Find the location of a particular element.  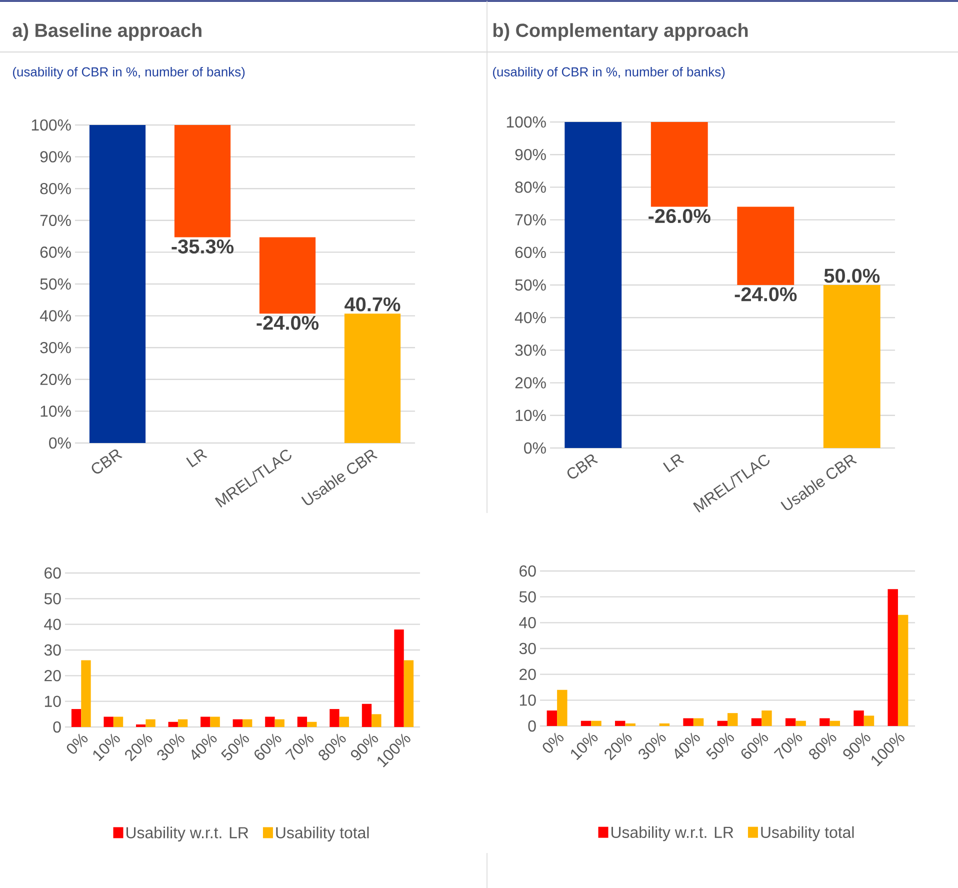

data-label: -26.0% is located at coordinates (679, 216).